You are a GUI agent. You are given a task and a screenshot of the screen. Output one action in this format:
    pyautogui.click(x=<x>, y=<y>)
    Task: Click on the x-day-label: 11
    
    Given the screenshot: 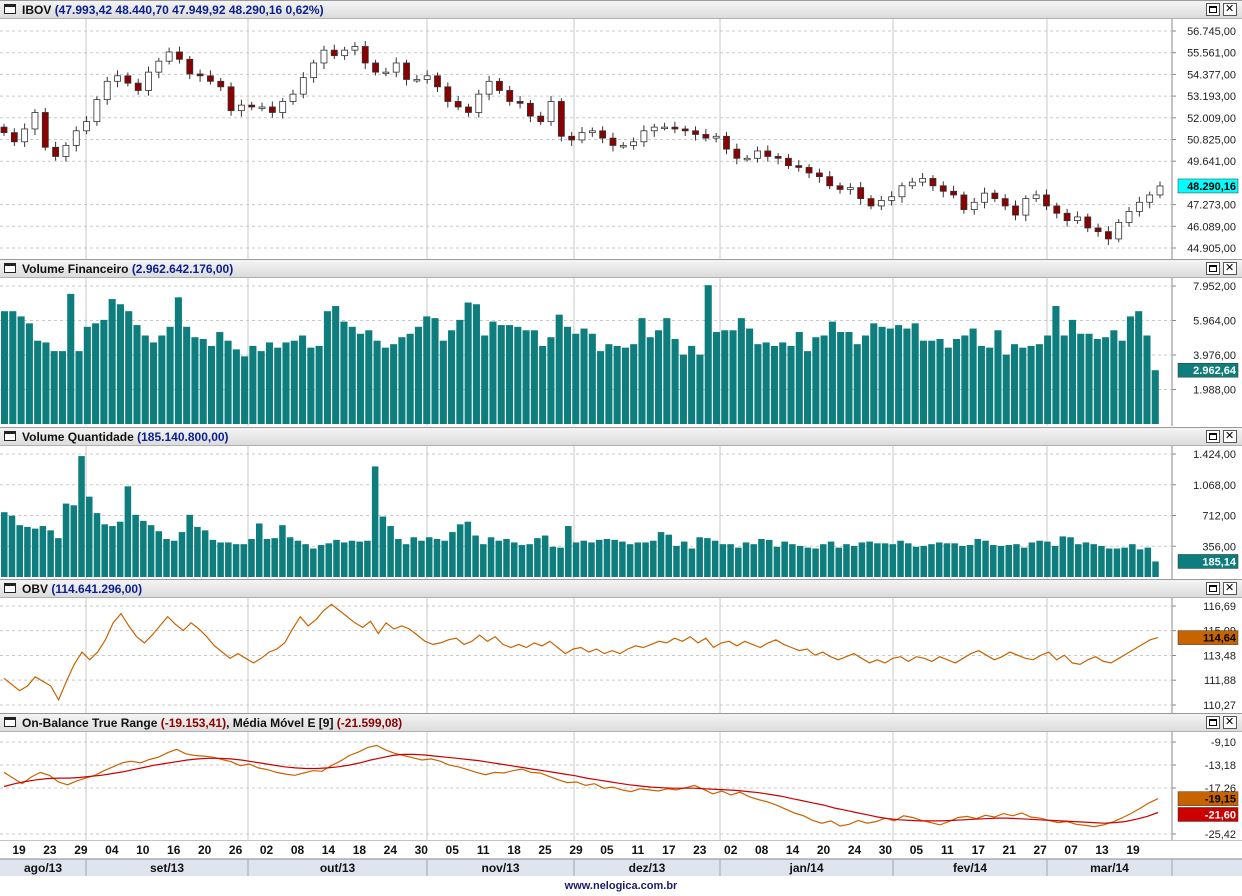 What is the action you would take?
    pyautogui.click(x=947, y=850)
    